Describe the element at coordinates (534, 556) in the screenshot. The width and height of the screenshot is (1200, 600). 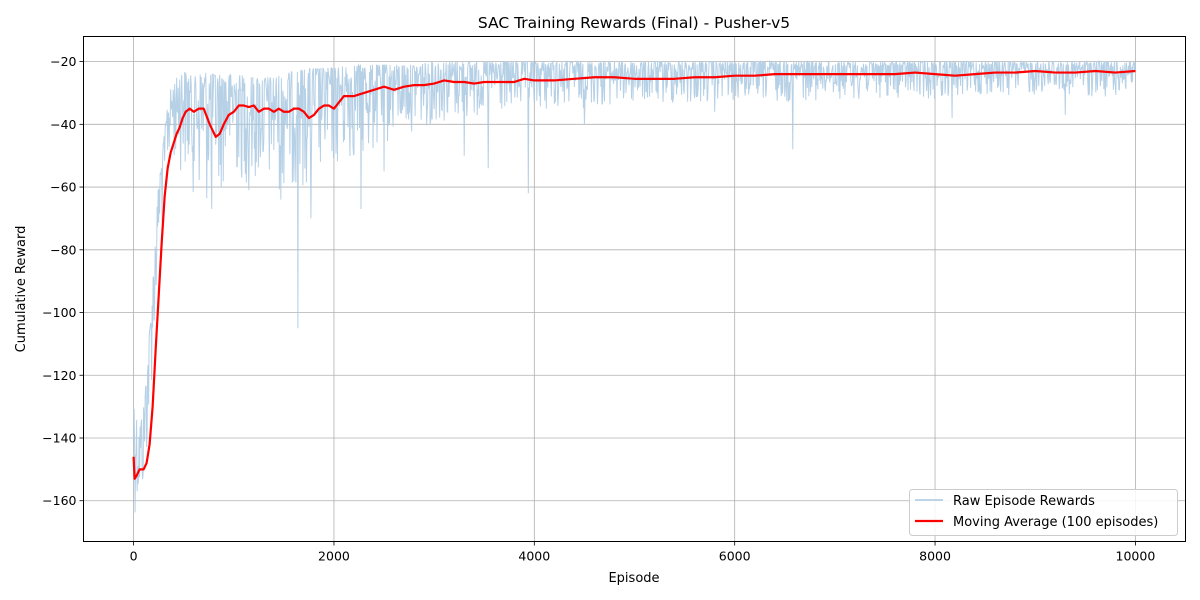
I see `x-tick-label: 4000` at that location.